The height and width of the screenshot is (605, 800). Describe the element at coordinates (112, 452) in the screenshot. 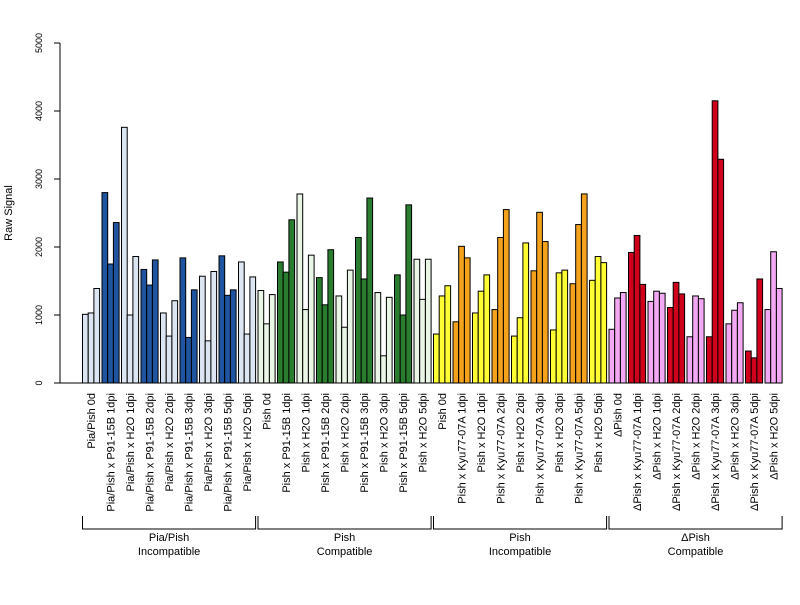

I see `x-tick-label: Pia/Pish x P91-15B 1dpi` at that location.